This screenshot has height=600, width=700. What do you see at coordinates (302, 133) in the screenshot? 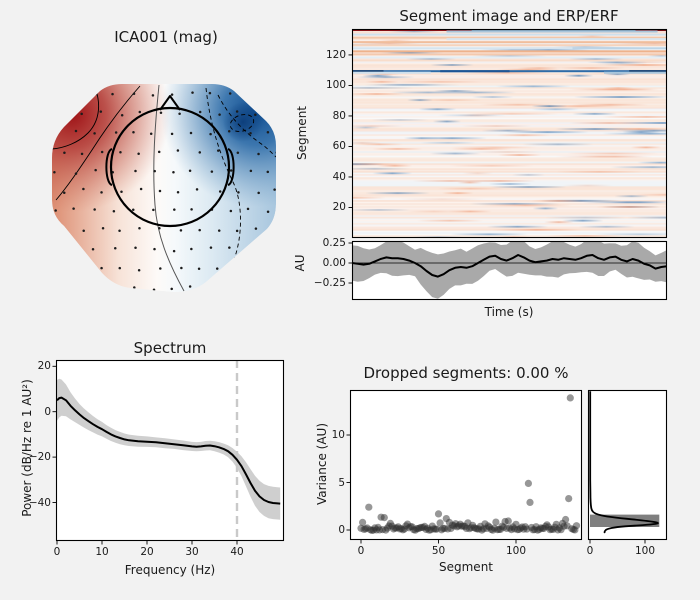
I see `segment-image-ylabel: Segment` at bounding box center [302, 133].